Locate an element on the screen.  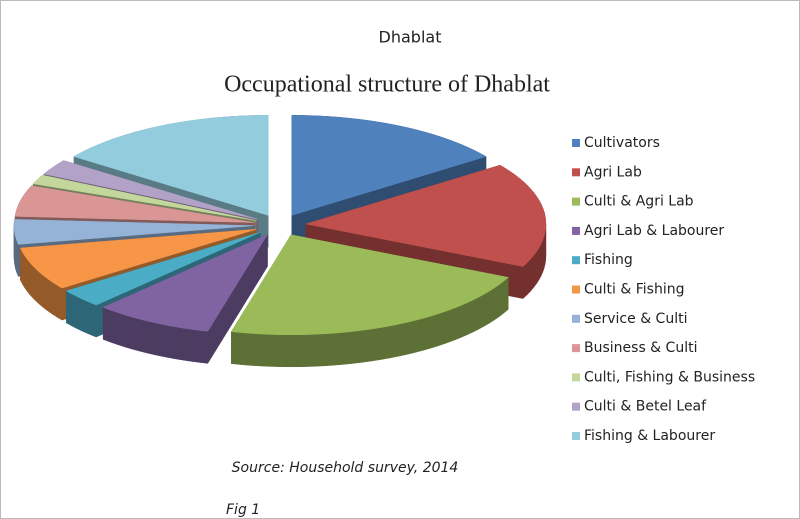
legend-label: Fishing is located at coordinates (608, 260).